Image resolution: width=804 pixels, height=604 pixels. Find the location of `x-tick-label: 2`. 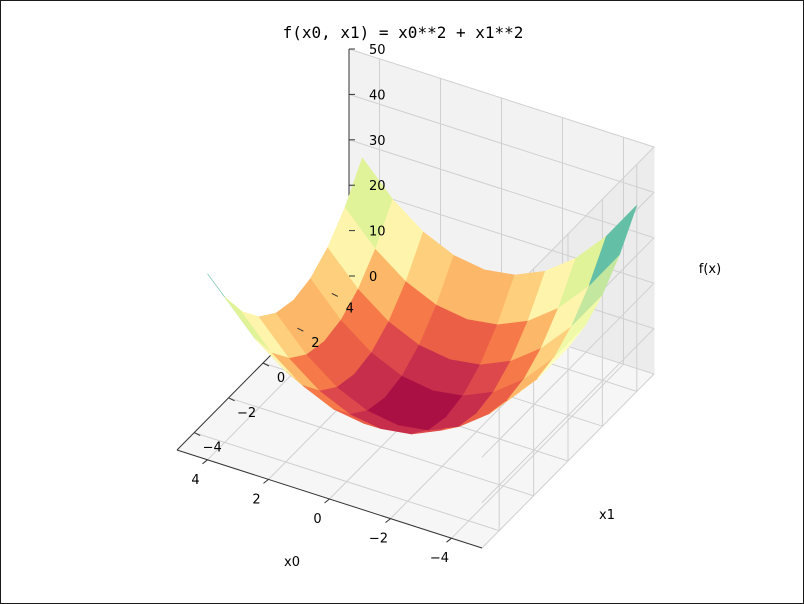

x-tick-label: 2 is located at coordinates (256, 499).